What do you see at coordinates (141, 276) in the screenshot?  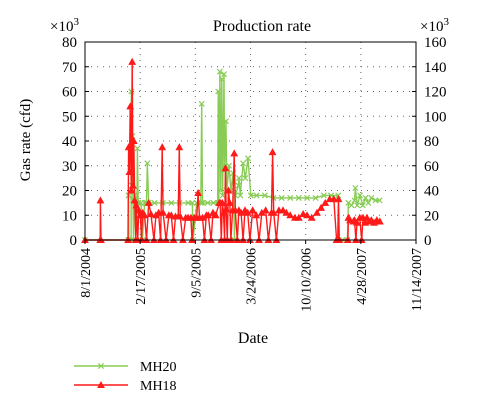 I see `x-axis-tick-label: 2/17/2005` at bounding box center [141, 276].